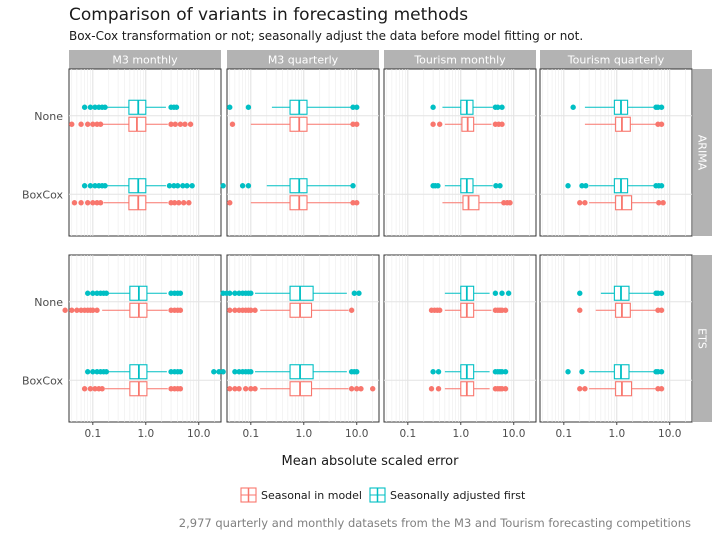 The height and width of the screenshot is (540, 720). I want to click on facet-strip-label: M3 monthly, so click(145, 60).